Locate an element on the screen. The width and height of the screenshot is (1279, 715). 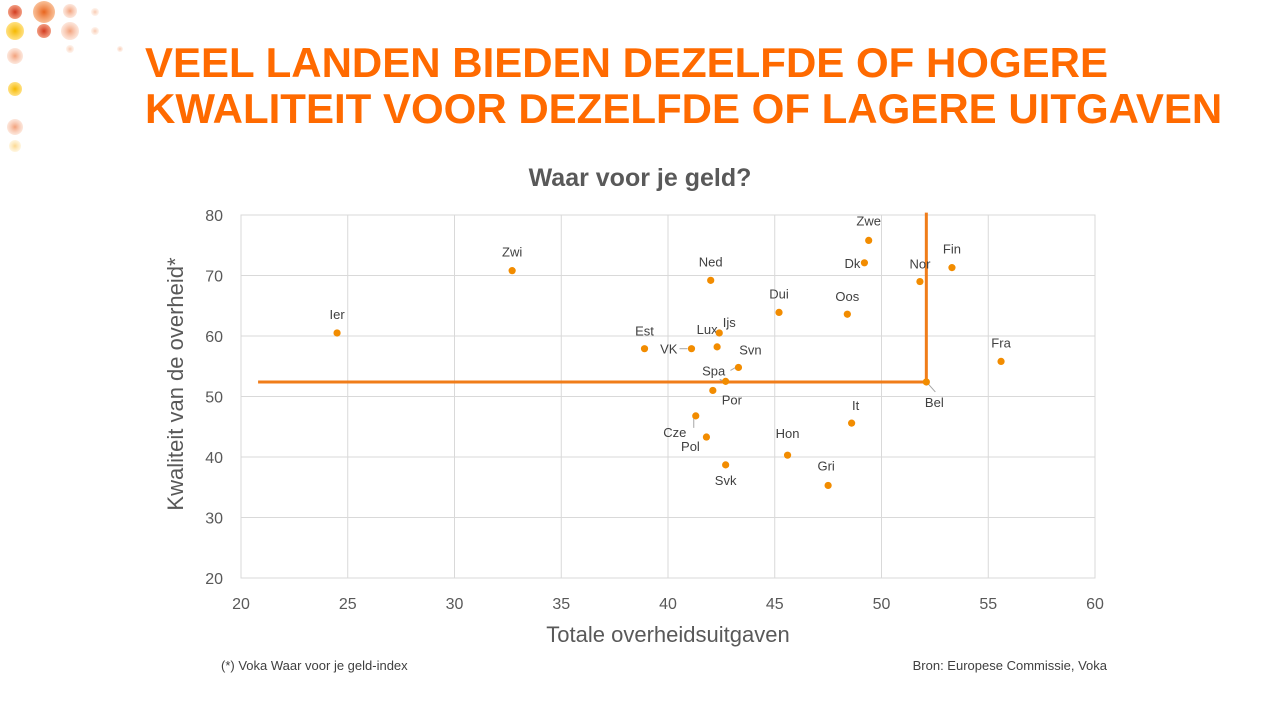
data-label: Ijs is located at coordinates (730, 322).